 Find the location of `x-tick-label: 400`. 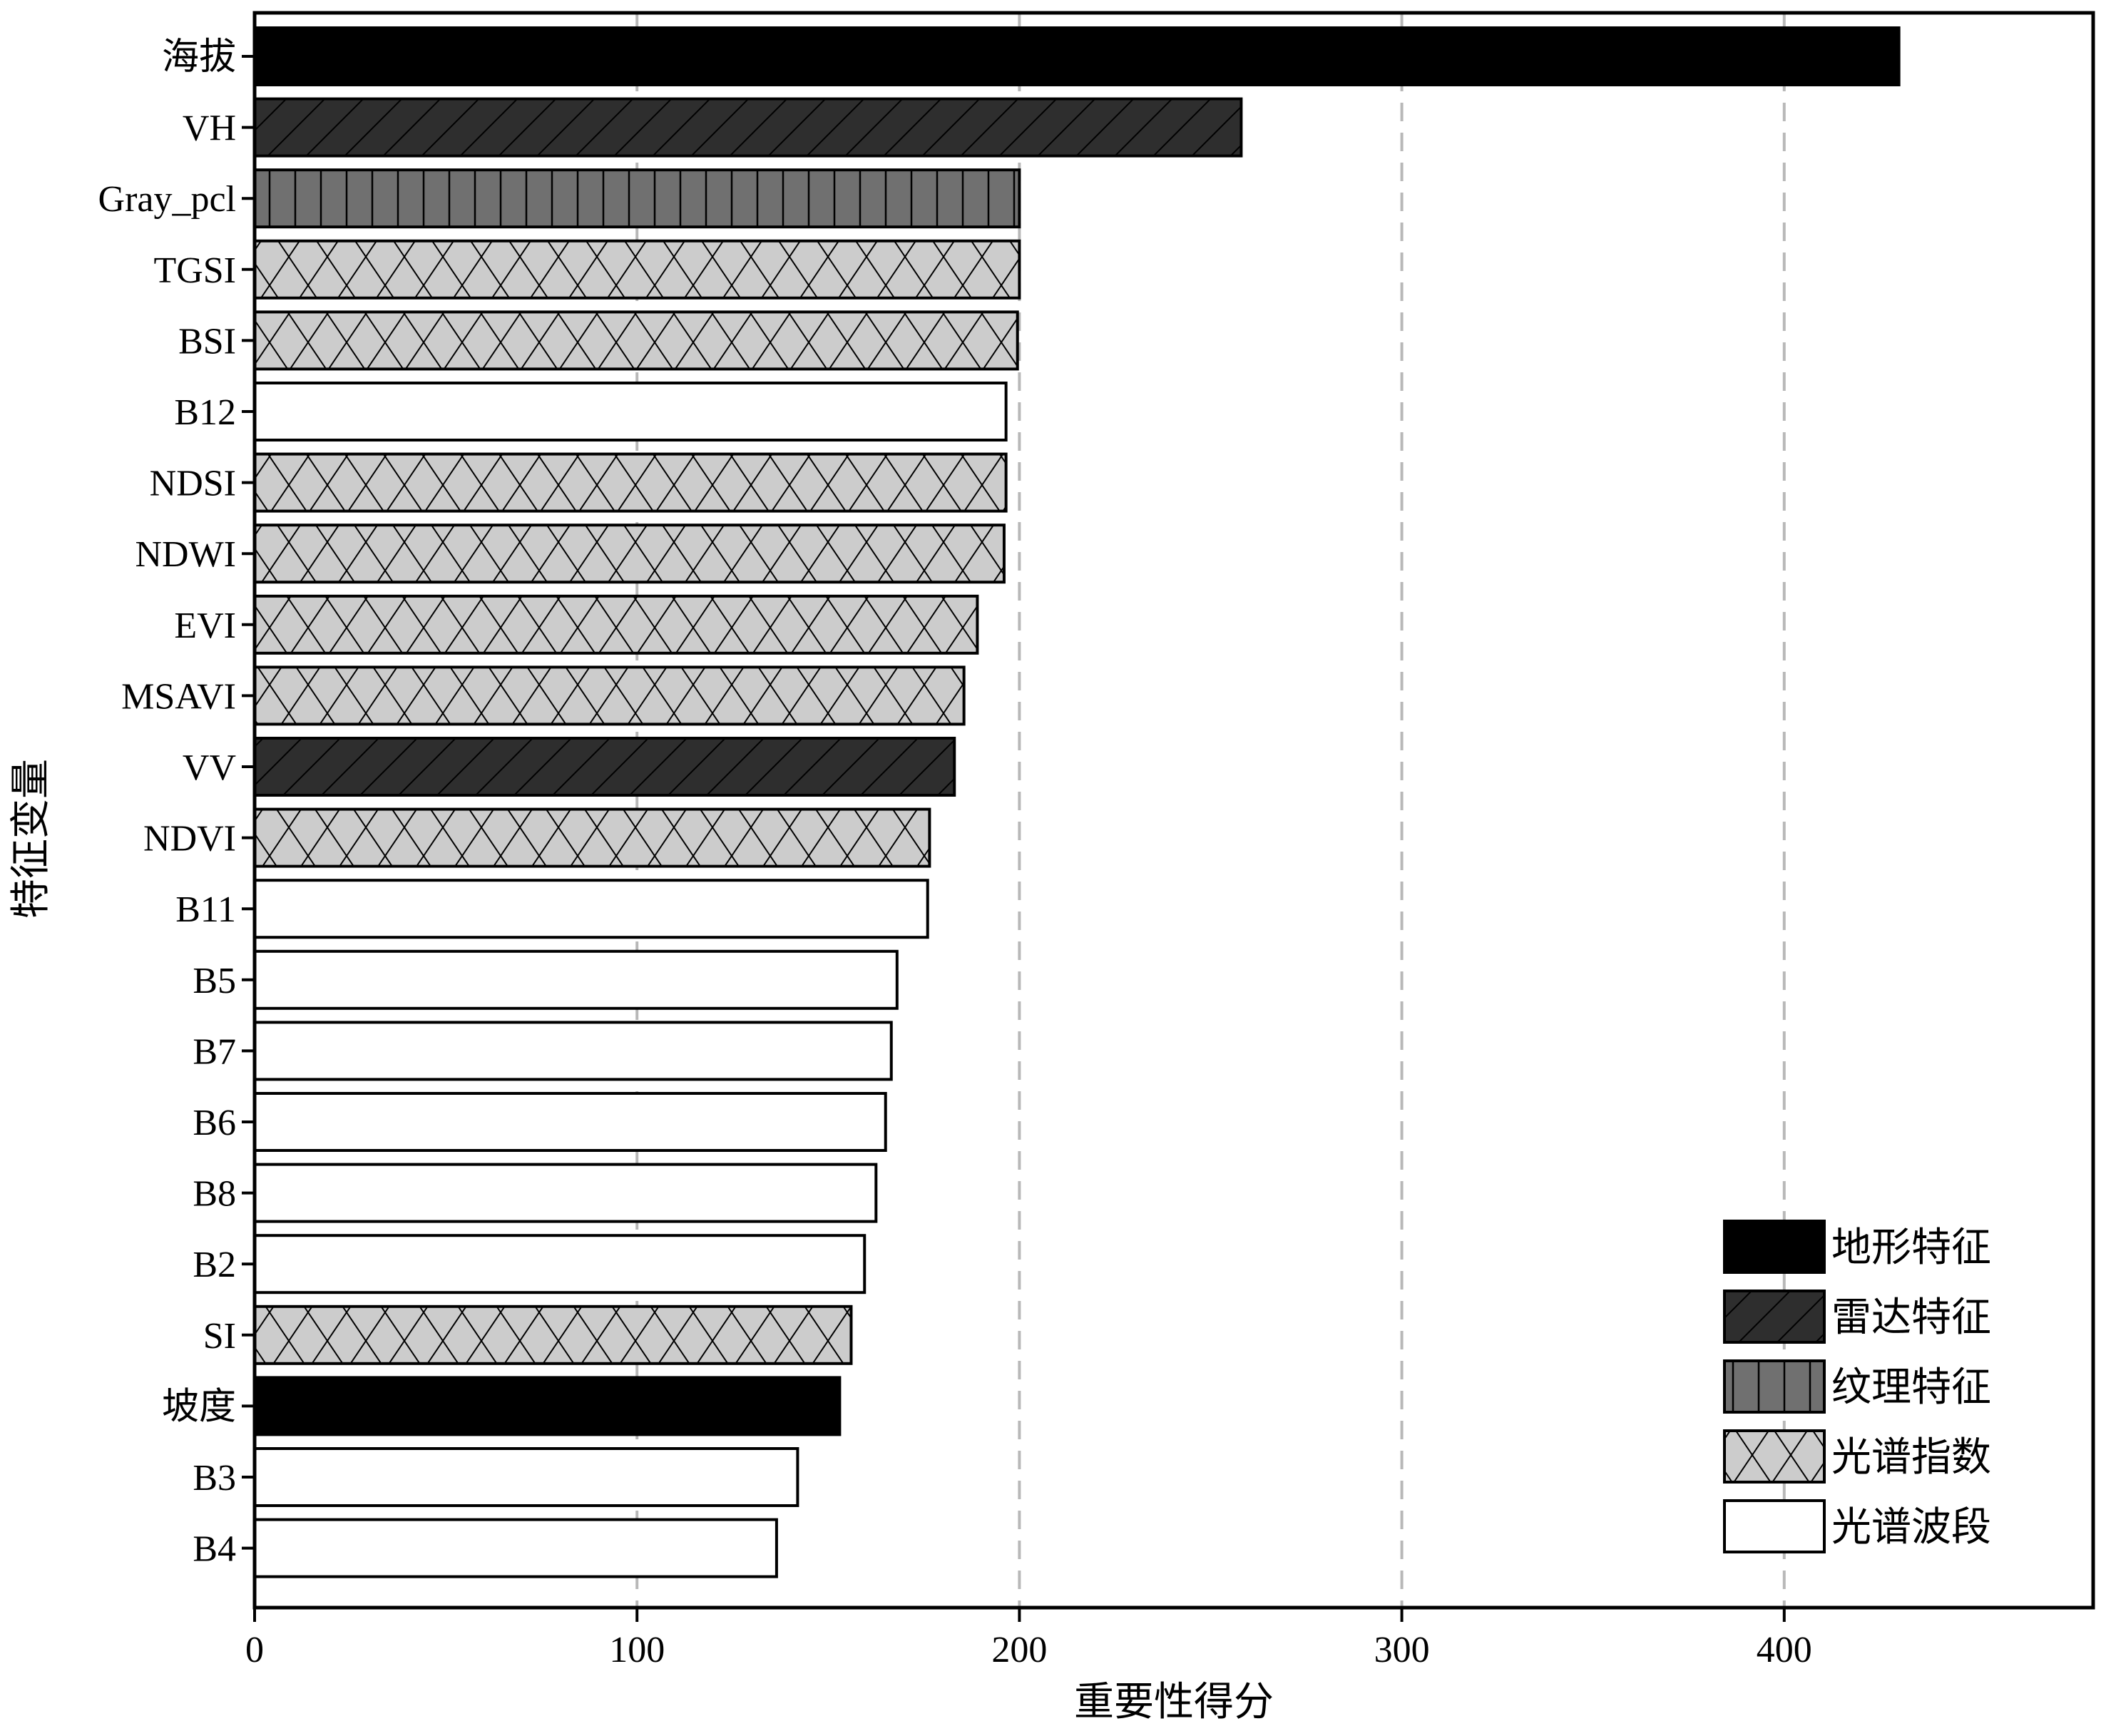

x-tick-label: 400 is located at coordinates (1784, 1650).